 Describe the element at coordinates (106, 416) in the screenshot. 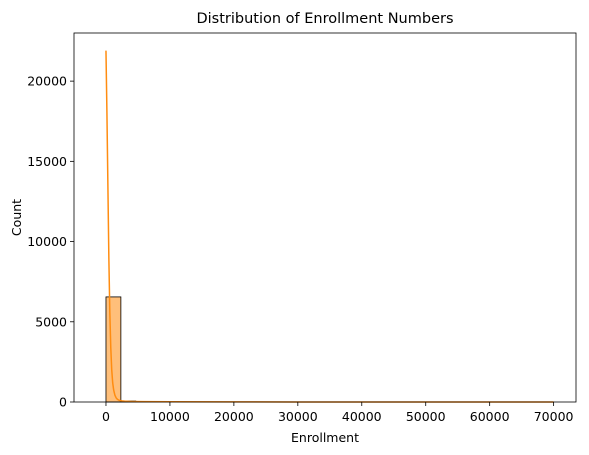

I see `x-tick-label-0: 0` at that location.